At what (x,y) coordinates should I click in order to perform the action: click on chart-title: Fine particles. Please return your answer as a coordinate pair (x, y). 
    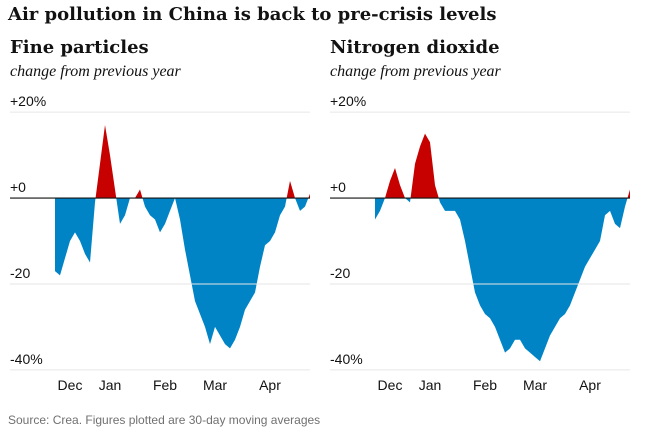
    Looking at the image, I should click on (79, 47).